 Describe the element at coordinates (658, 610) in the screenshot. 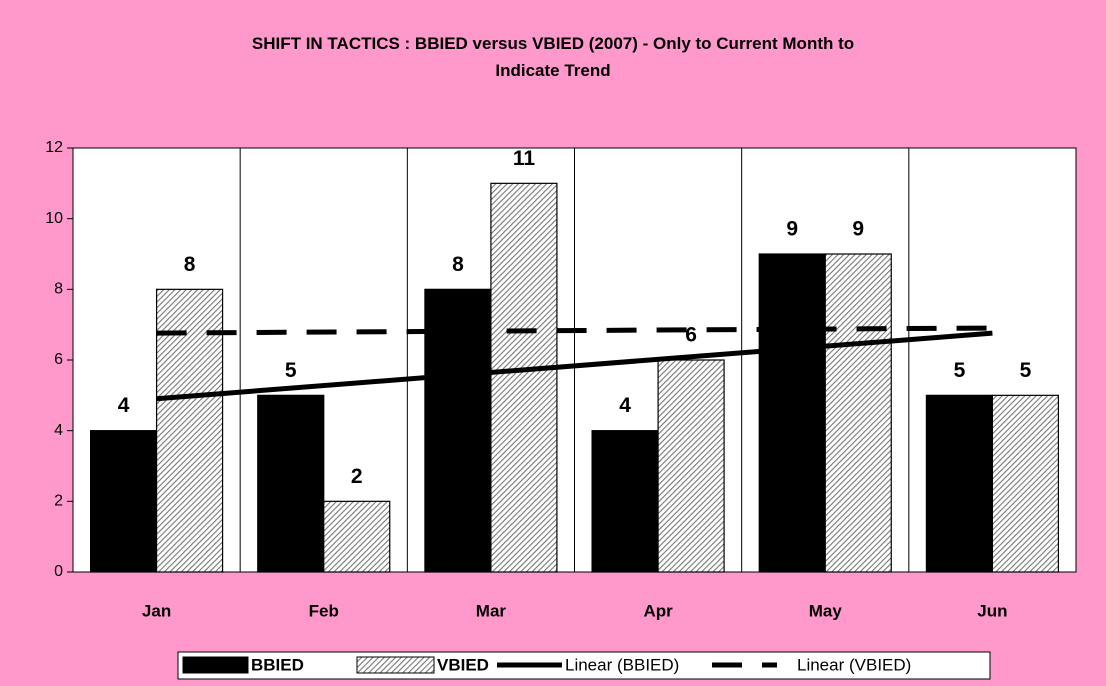

I see `x-tick-label: Apr` at that location.